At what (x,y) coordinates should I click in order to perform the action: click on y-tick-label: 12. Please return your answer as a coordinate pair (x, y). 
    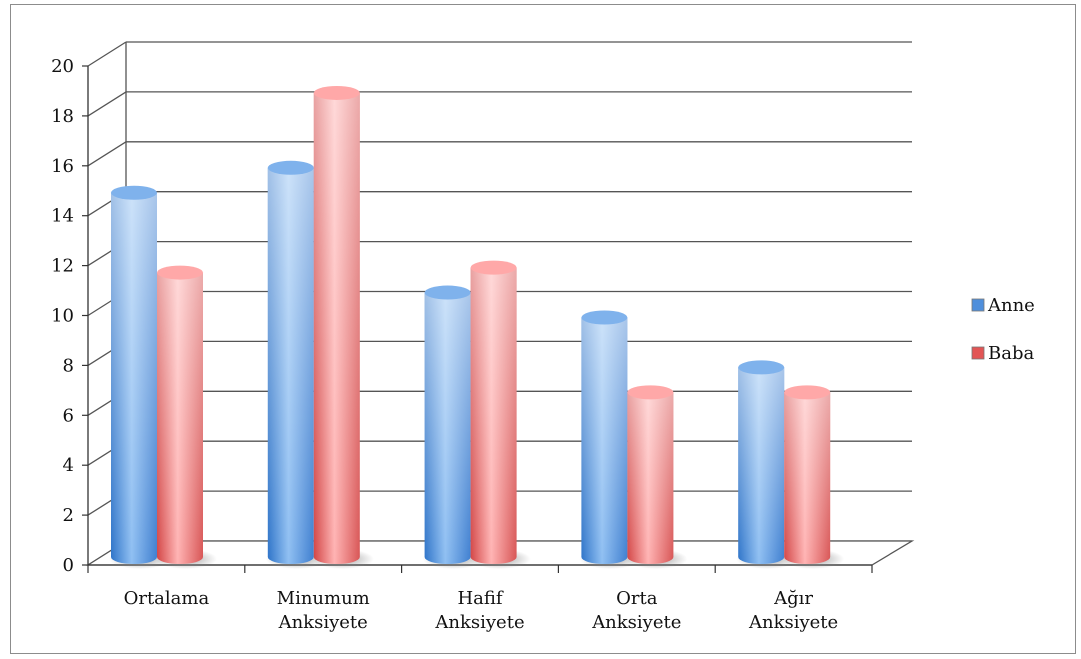
    Looking at the image, I should click on (62, 266).